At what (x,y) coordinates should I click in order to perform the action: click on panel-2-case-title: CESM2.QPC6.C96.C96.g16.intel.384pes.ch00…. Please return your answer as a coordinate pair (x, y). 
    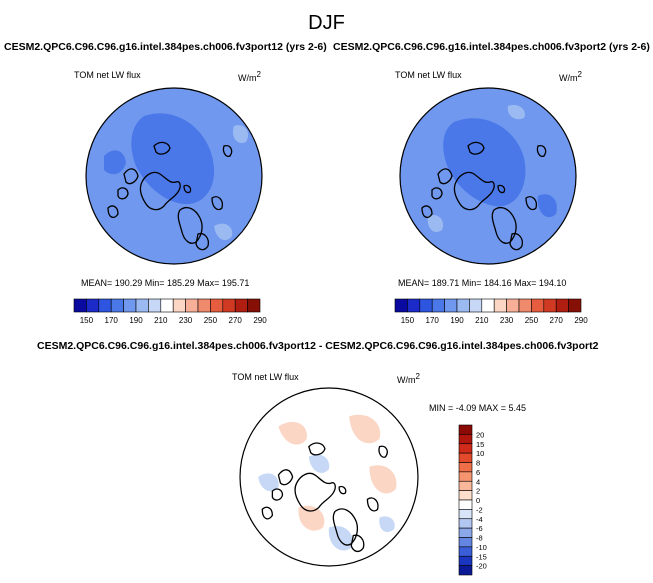
    Looking at the image, I should click on (491, 47).